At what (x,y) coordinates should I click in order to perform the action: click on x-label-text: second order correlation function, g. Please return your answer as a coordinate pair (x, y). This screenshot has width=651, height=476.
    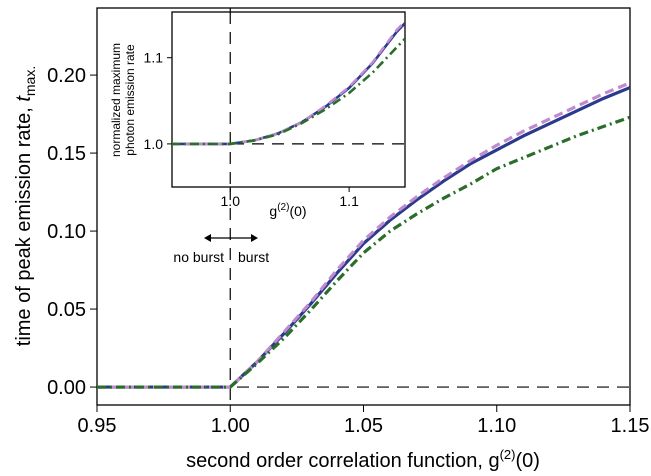
    Looking at the image, I should click on (343, 461).